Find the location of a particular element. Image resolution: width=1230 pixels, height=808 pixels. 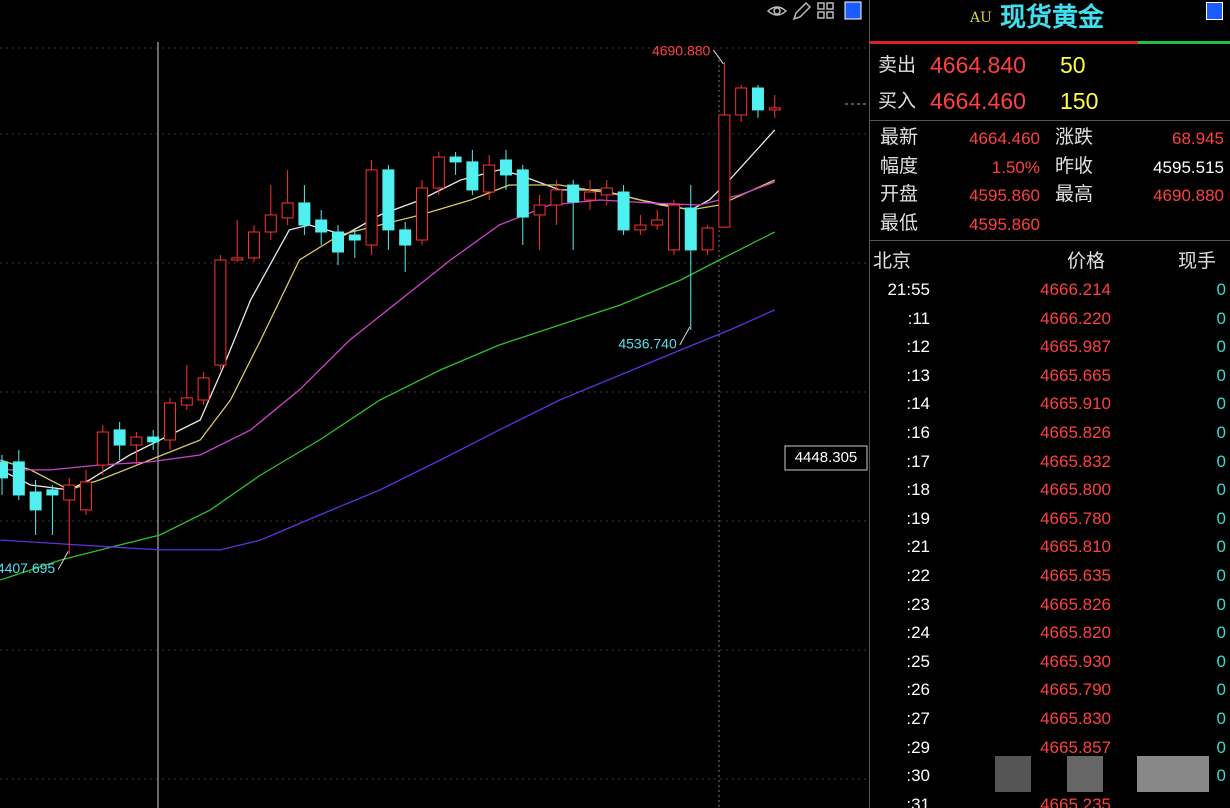

toolbar is located at coordinates (800, 11).